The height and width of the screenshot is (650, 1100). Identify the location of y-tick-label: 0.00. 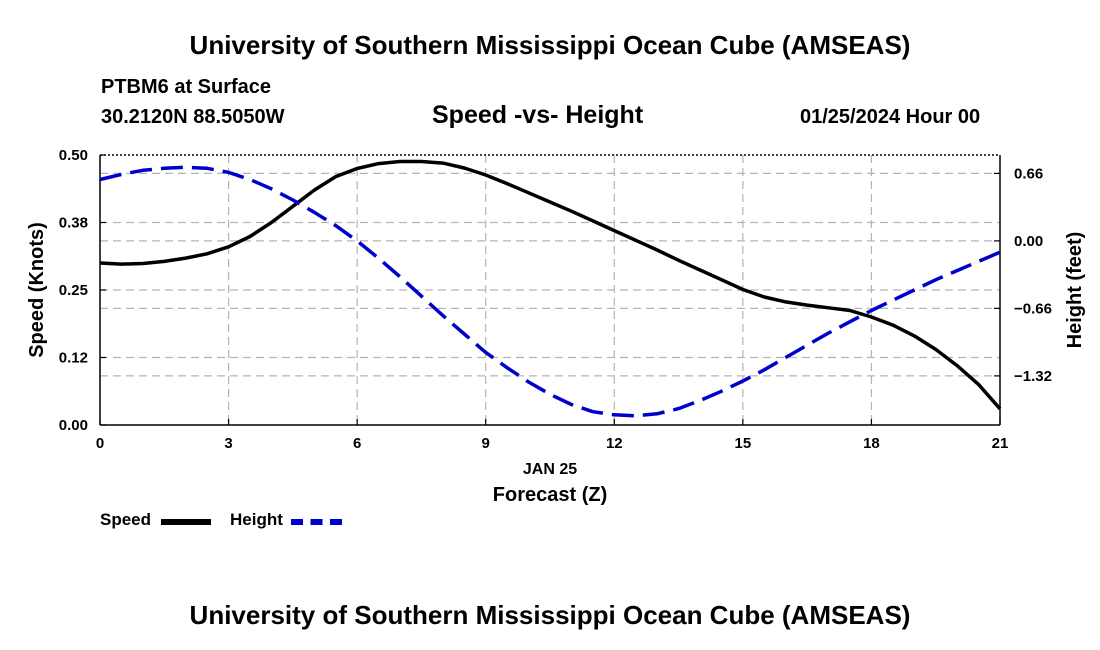
(73, 425).